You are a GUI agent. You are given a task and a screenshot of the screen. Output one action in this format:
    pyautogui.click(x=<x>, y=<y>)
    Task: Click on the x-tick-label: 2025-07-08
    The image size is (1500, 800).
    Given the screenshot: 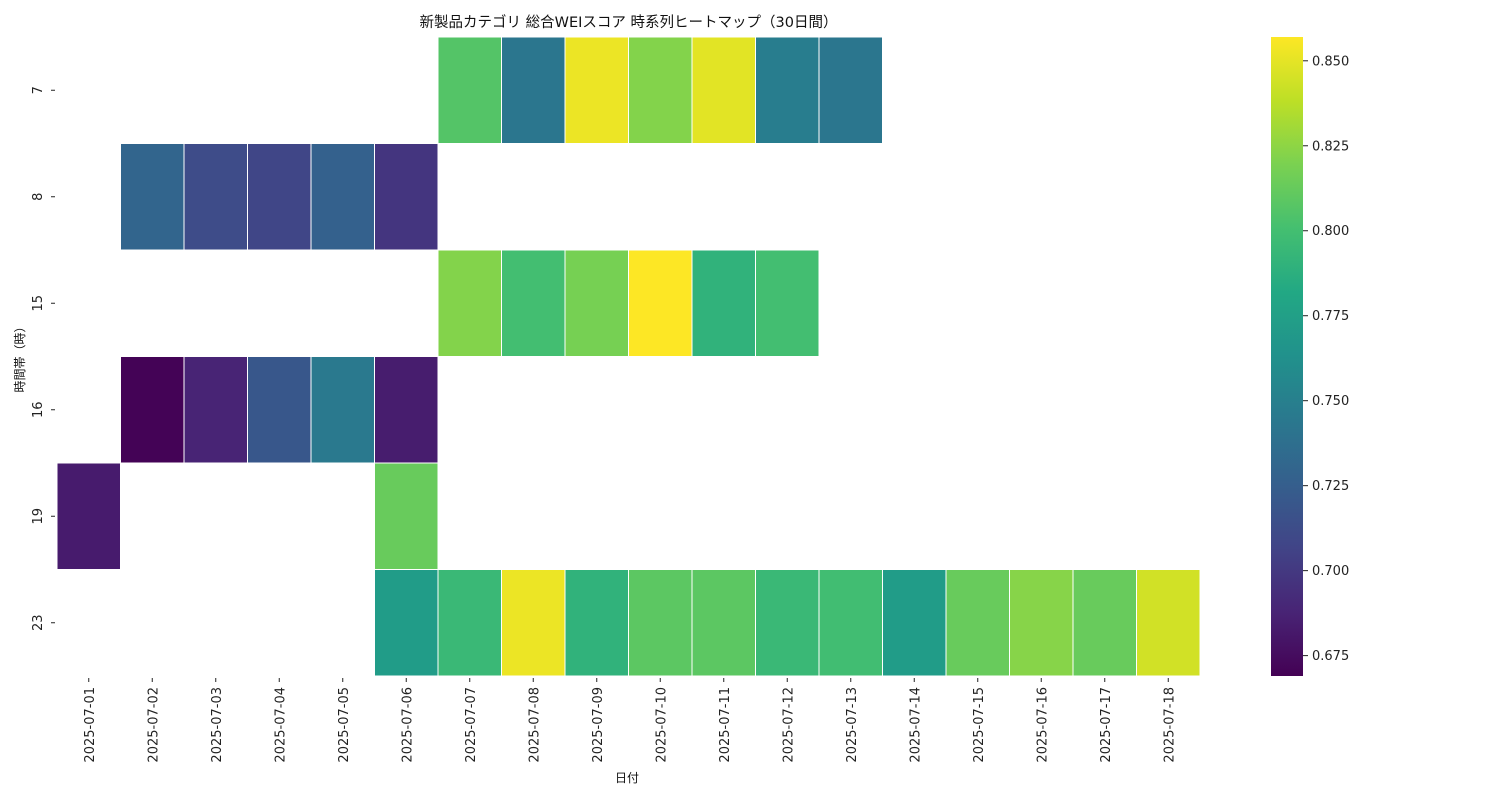 What is the action you would take?
    pyautogui.click(x=534, y=725)
    